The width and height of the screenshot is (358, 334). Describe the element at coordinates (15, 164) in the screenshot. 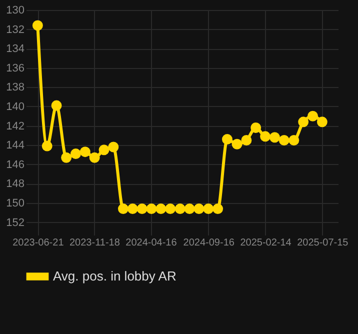

I see `y-tick-label: 146` at that location.